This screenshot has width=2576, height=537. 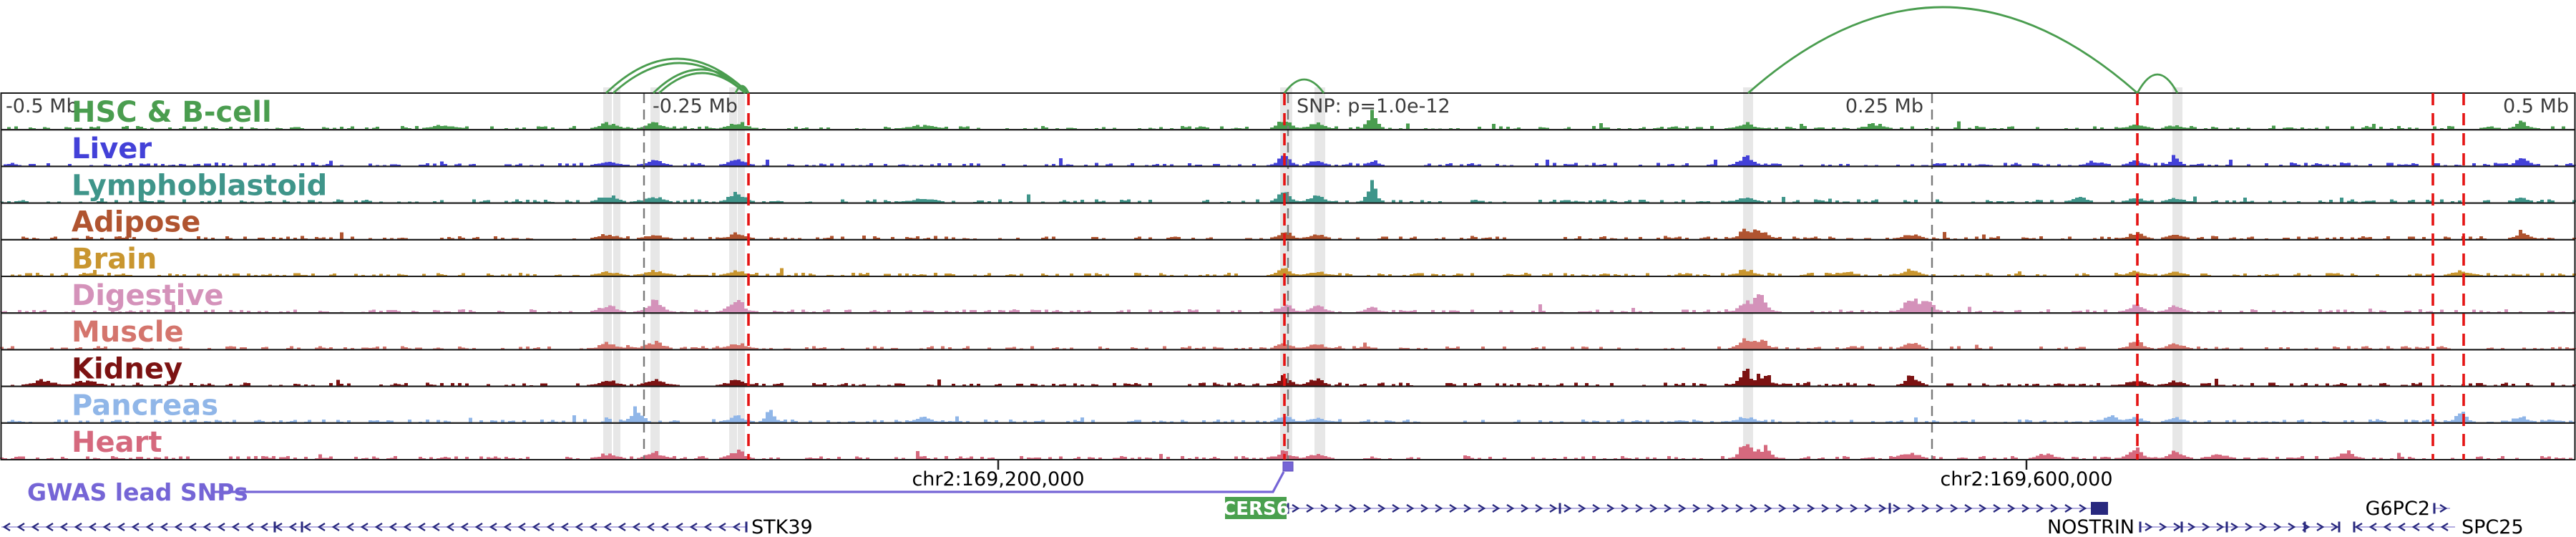 I want to click on gene-stk39: STK39, so click(x=407, y=526).